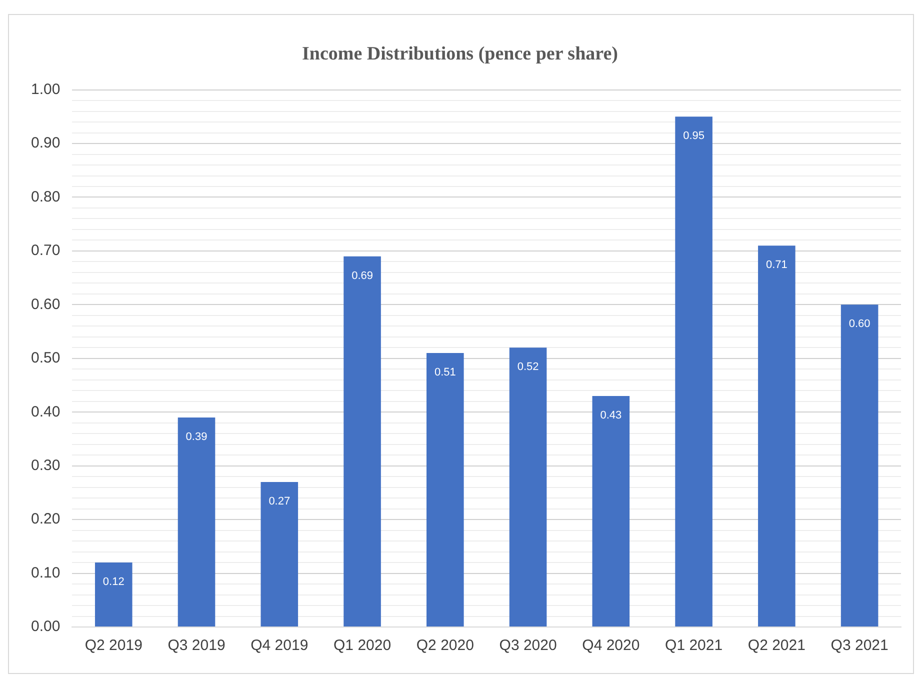 The height and width of the screenshot is (677, 918). I want to click on y-tick-label: 0.20, so click(45, 519).